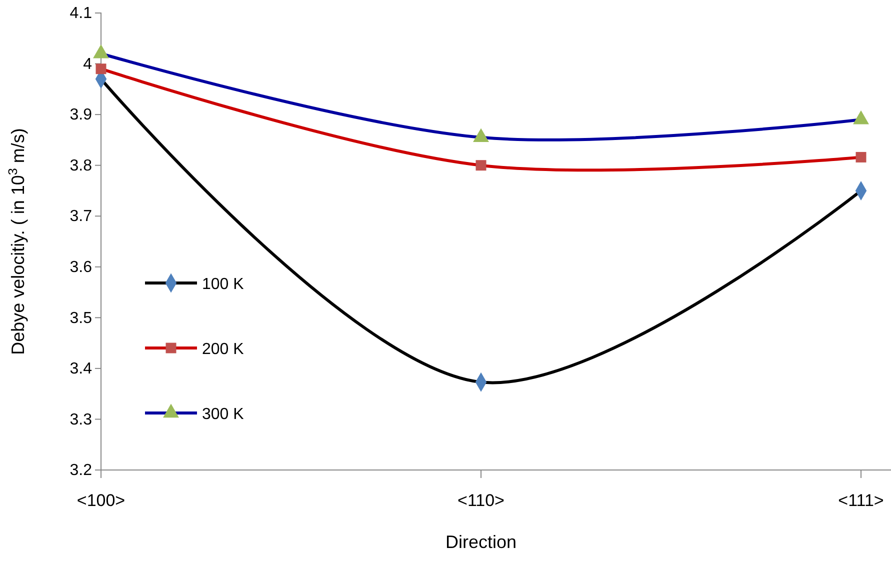 The width and height of the screenshot is (891, 562). I want to click on x-axis-title: Direction, so click(481, 542).